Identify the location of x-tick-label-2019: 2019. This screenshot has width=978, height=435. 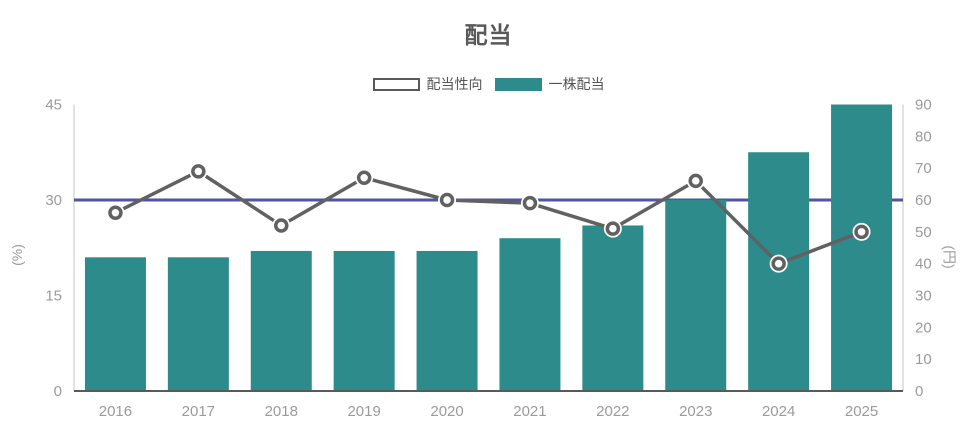
(363, 411).